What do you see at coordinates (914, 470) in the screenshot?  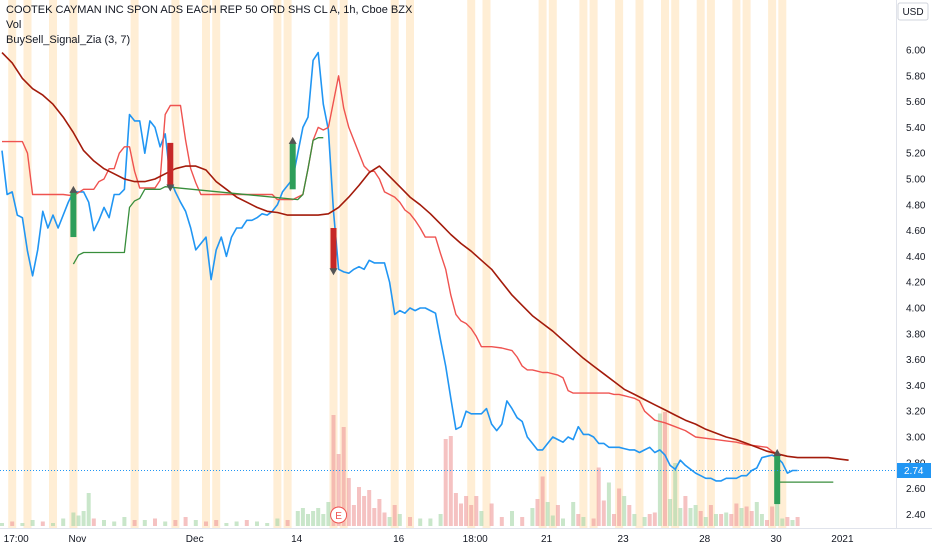 I see `last-price-badge` at bounding box center [914, 470].